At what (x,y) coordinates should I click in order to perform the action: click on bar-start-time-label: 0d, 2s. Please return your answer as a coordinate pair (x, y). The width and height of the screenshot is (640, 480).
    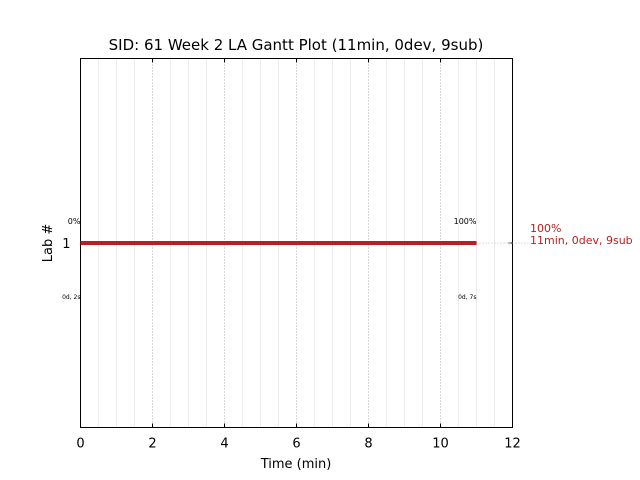
    Looking at the image, I should click on (71, 297).